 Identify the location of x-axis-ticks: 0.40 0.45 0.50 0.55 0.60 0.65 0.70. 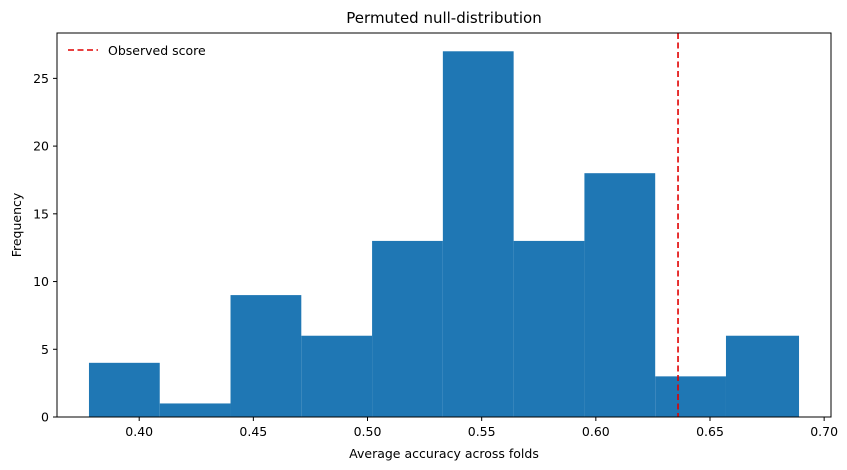
(481, 428).